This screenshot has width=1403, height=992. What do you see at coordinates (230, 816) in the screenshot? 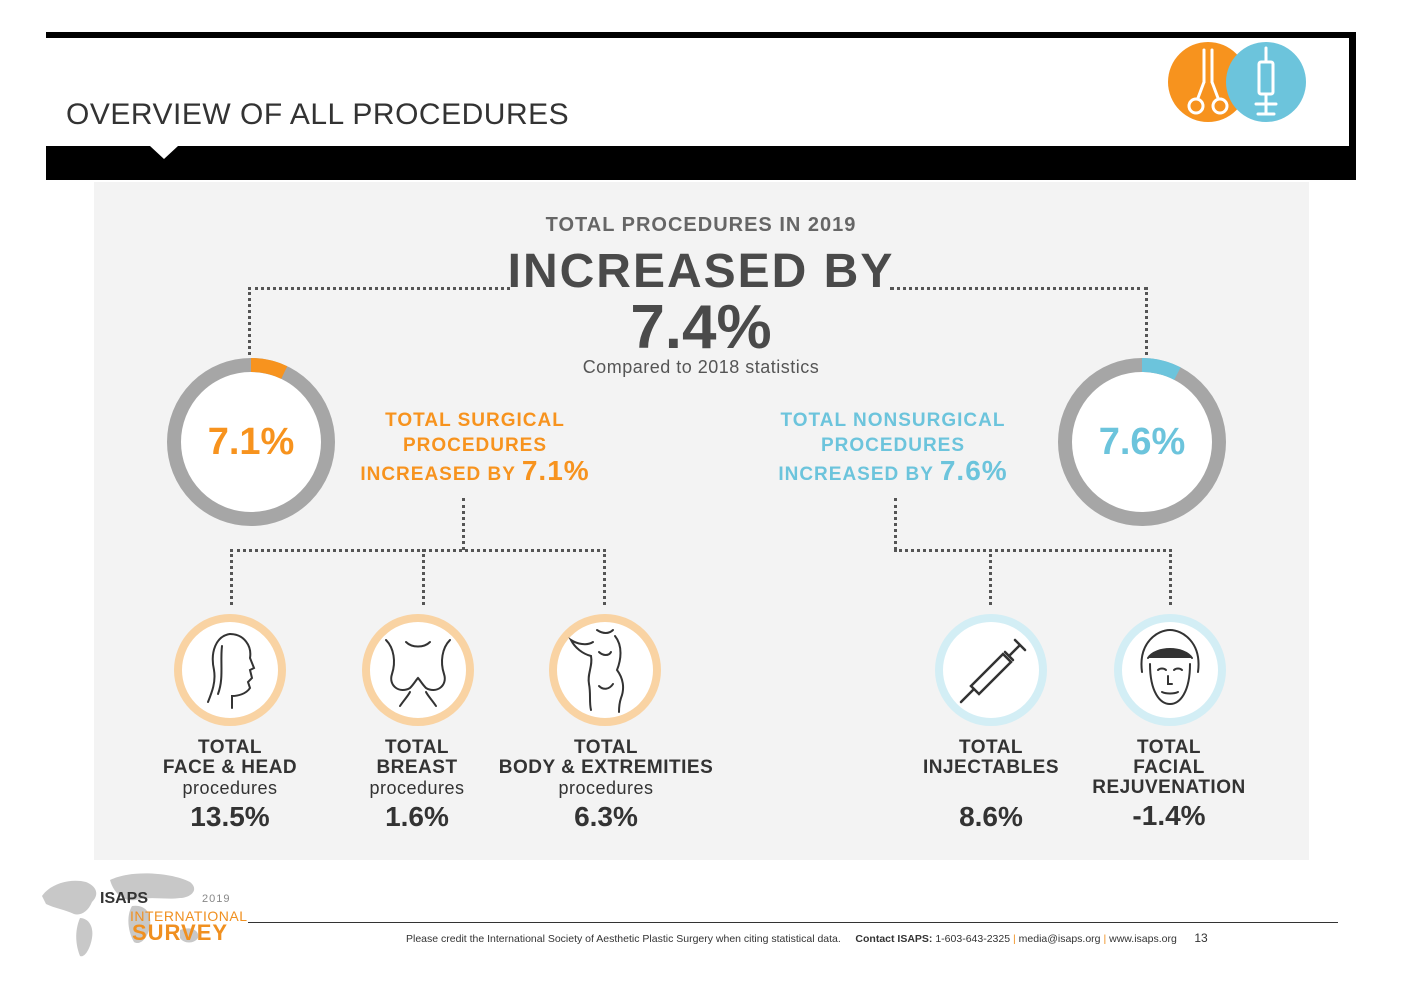
I see `face-value: 13.5%` at bounding box center [230, 816].